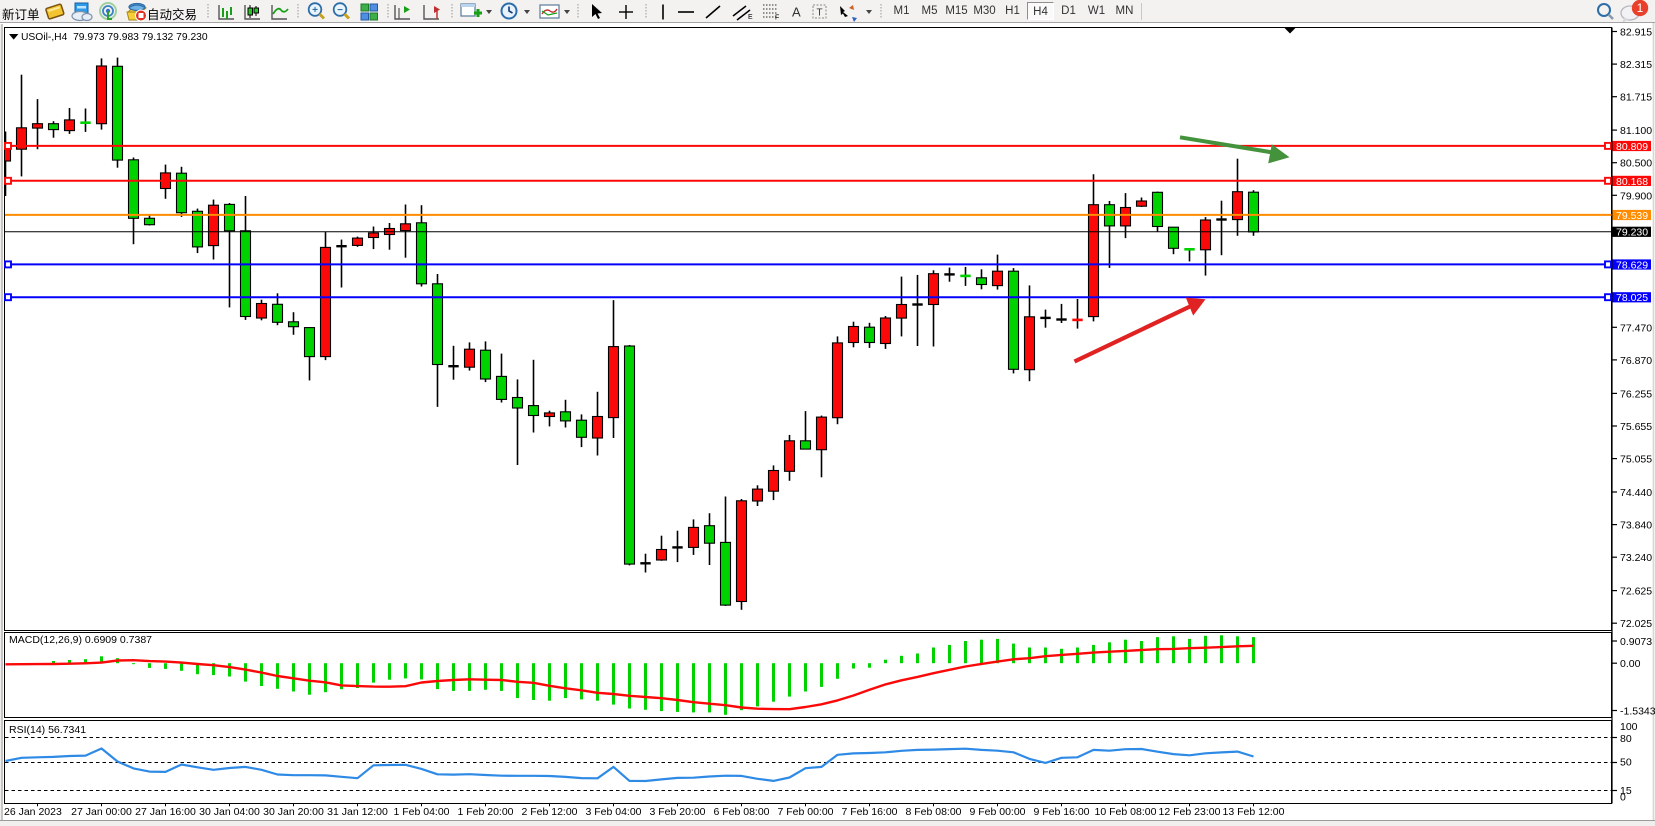 The height and width of the screenshot is (826, 1655). Describe the element at coordinates (1636, 361) in the screenshot. I see `svg-text: 76.870` at that location.